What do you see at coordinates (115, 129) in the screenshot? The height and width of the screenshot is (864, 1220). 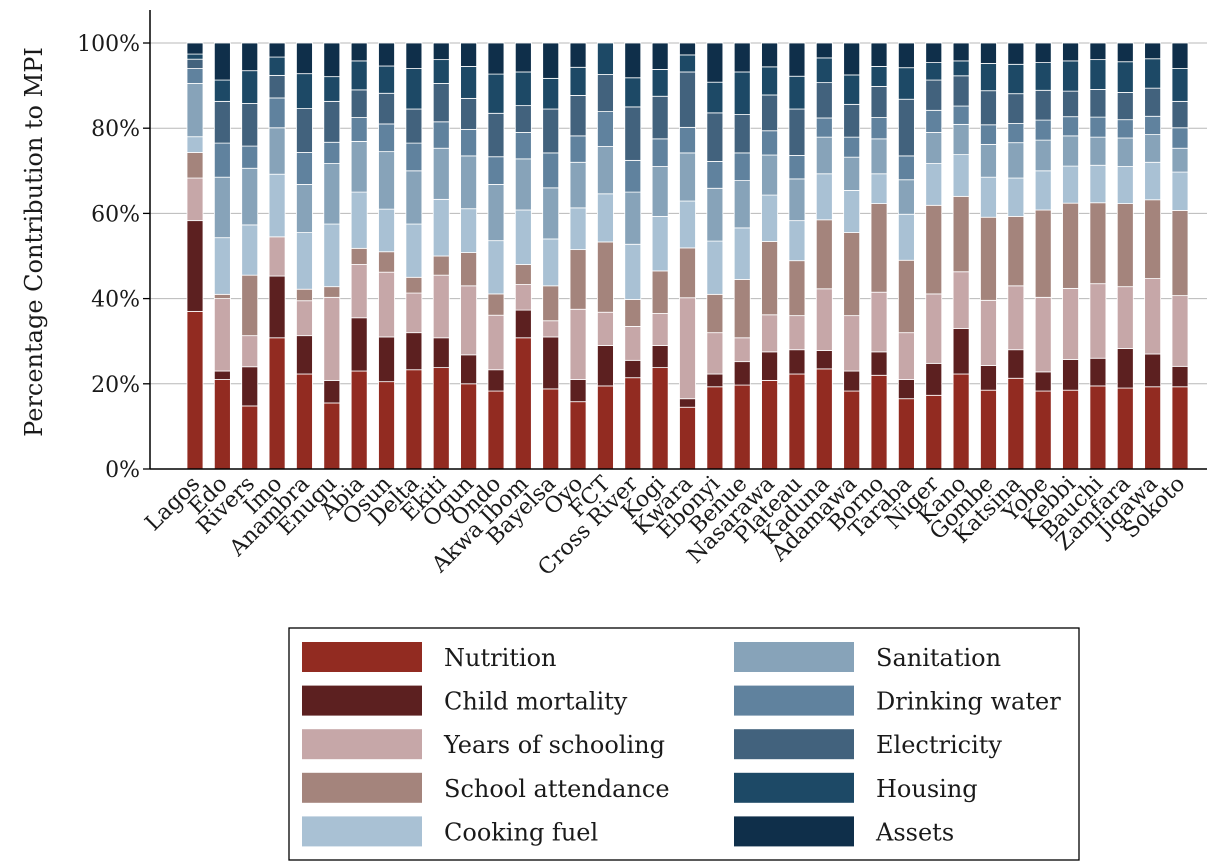 I see `y-tick-label: 80%` at bounding box center [115, 129].